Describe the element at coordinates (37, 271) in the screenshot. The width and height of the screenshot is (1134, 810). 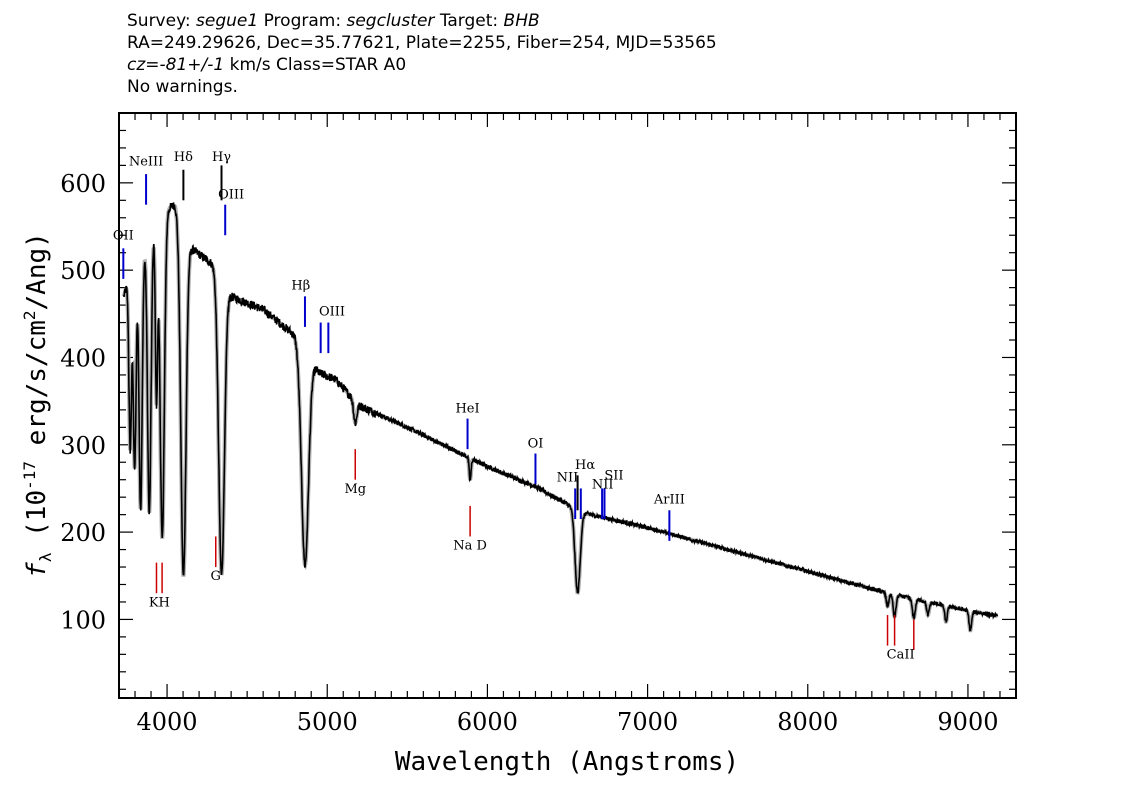
I see `y-axis-title-end: /Ang)` at that location.